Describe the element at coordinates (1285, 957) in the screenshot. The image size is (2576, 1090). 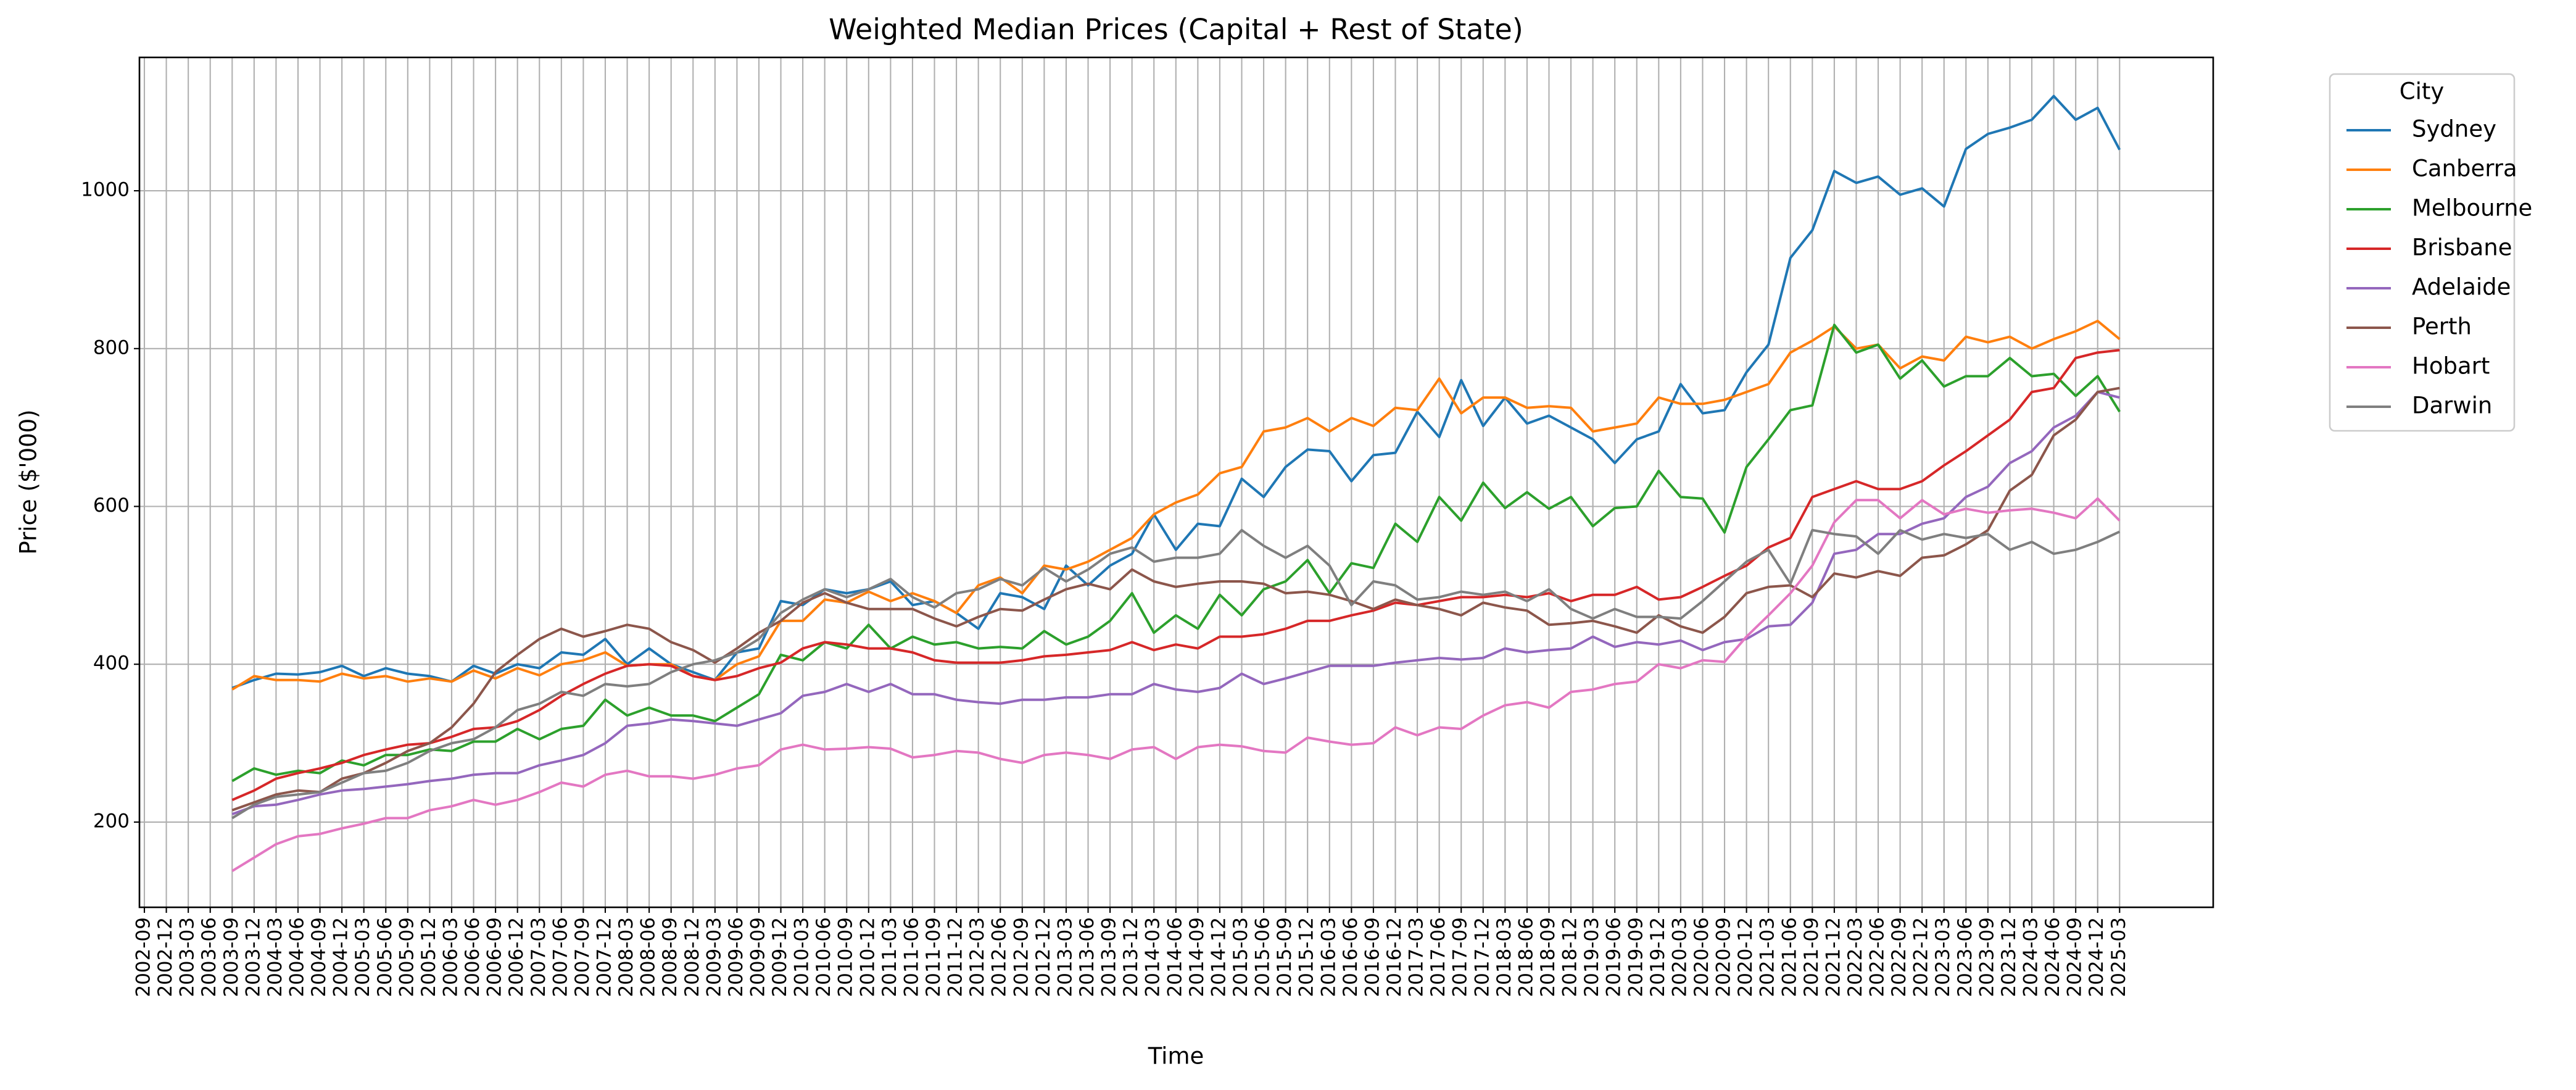
I see `x-tick-label: 2015-09` at that location.